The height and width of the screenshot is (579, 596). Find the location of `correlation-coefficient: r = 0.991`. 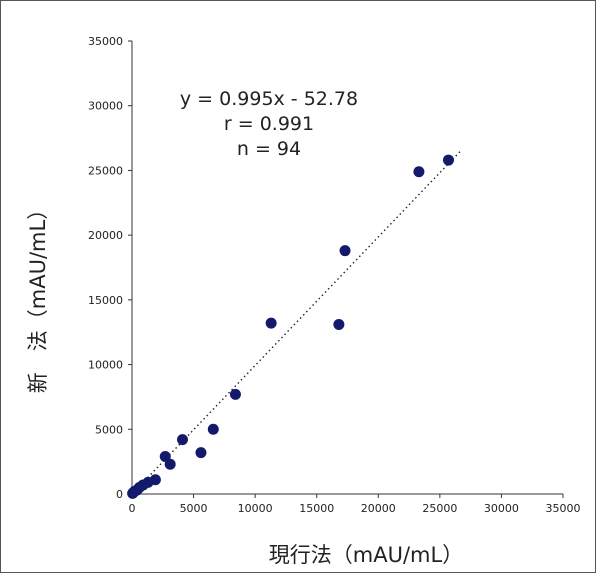

correlation-coefficient: r = 0.991 is located at coordinates (269, 124).